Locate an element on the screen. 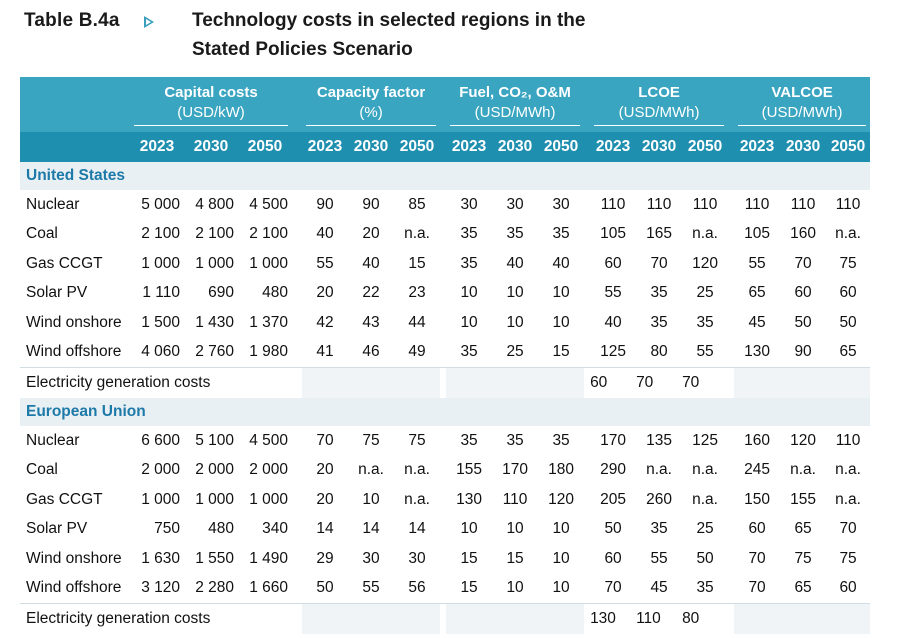  value-cell: 160 is located at coordinates (757, 440).